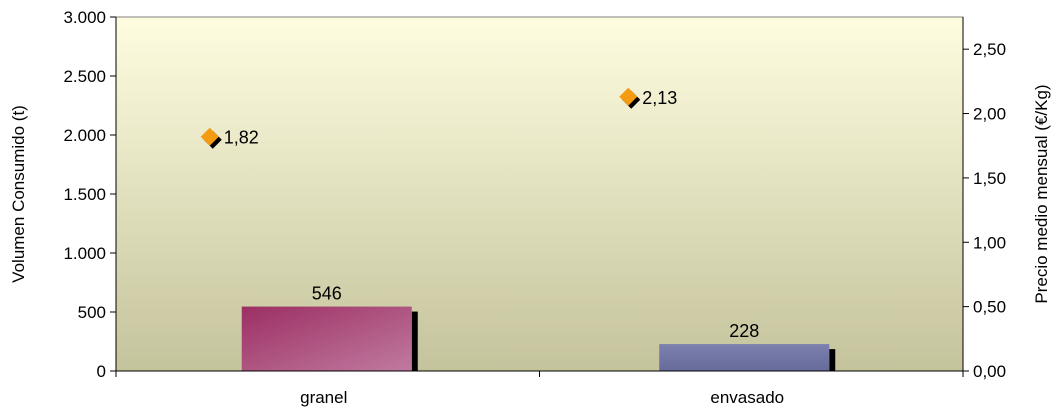 The height and width of the screenshot is (416, 1057). I want to click on y-tick-label: 2.500, so click(84, 76).